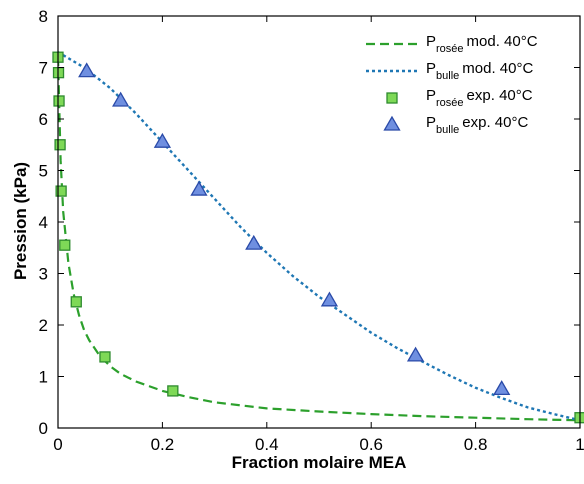 This screenshot has height=484, width=584. I want to click on x-tick-label: 0.6, so click(371, 444).